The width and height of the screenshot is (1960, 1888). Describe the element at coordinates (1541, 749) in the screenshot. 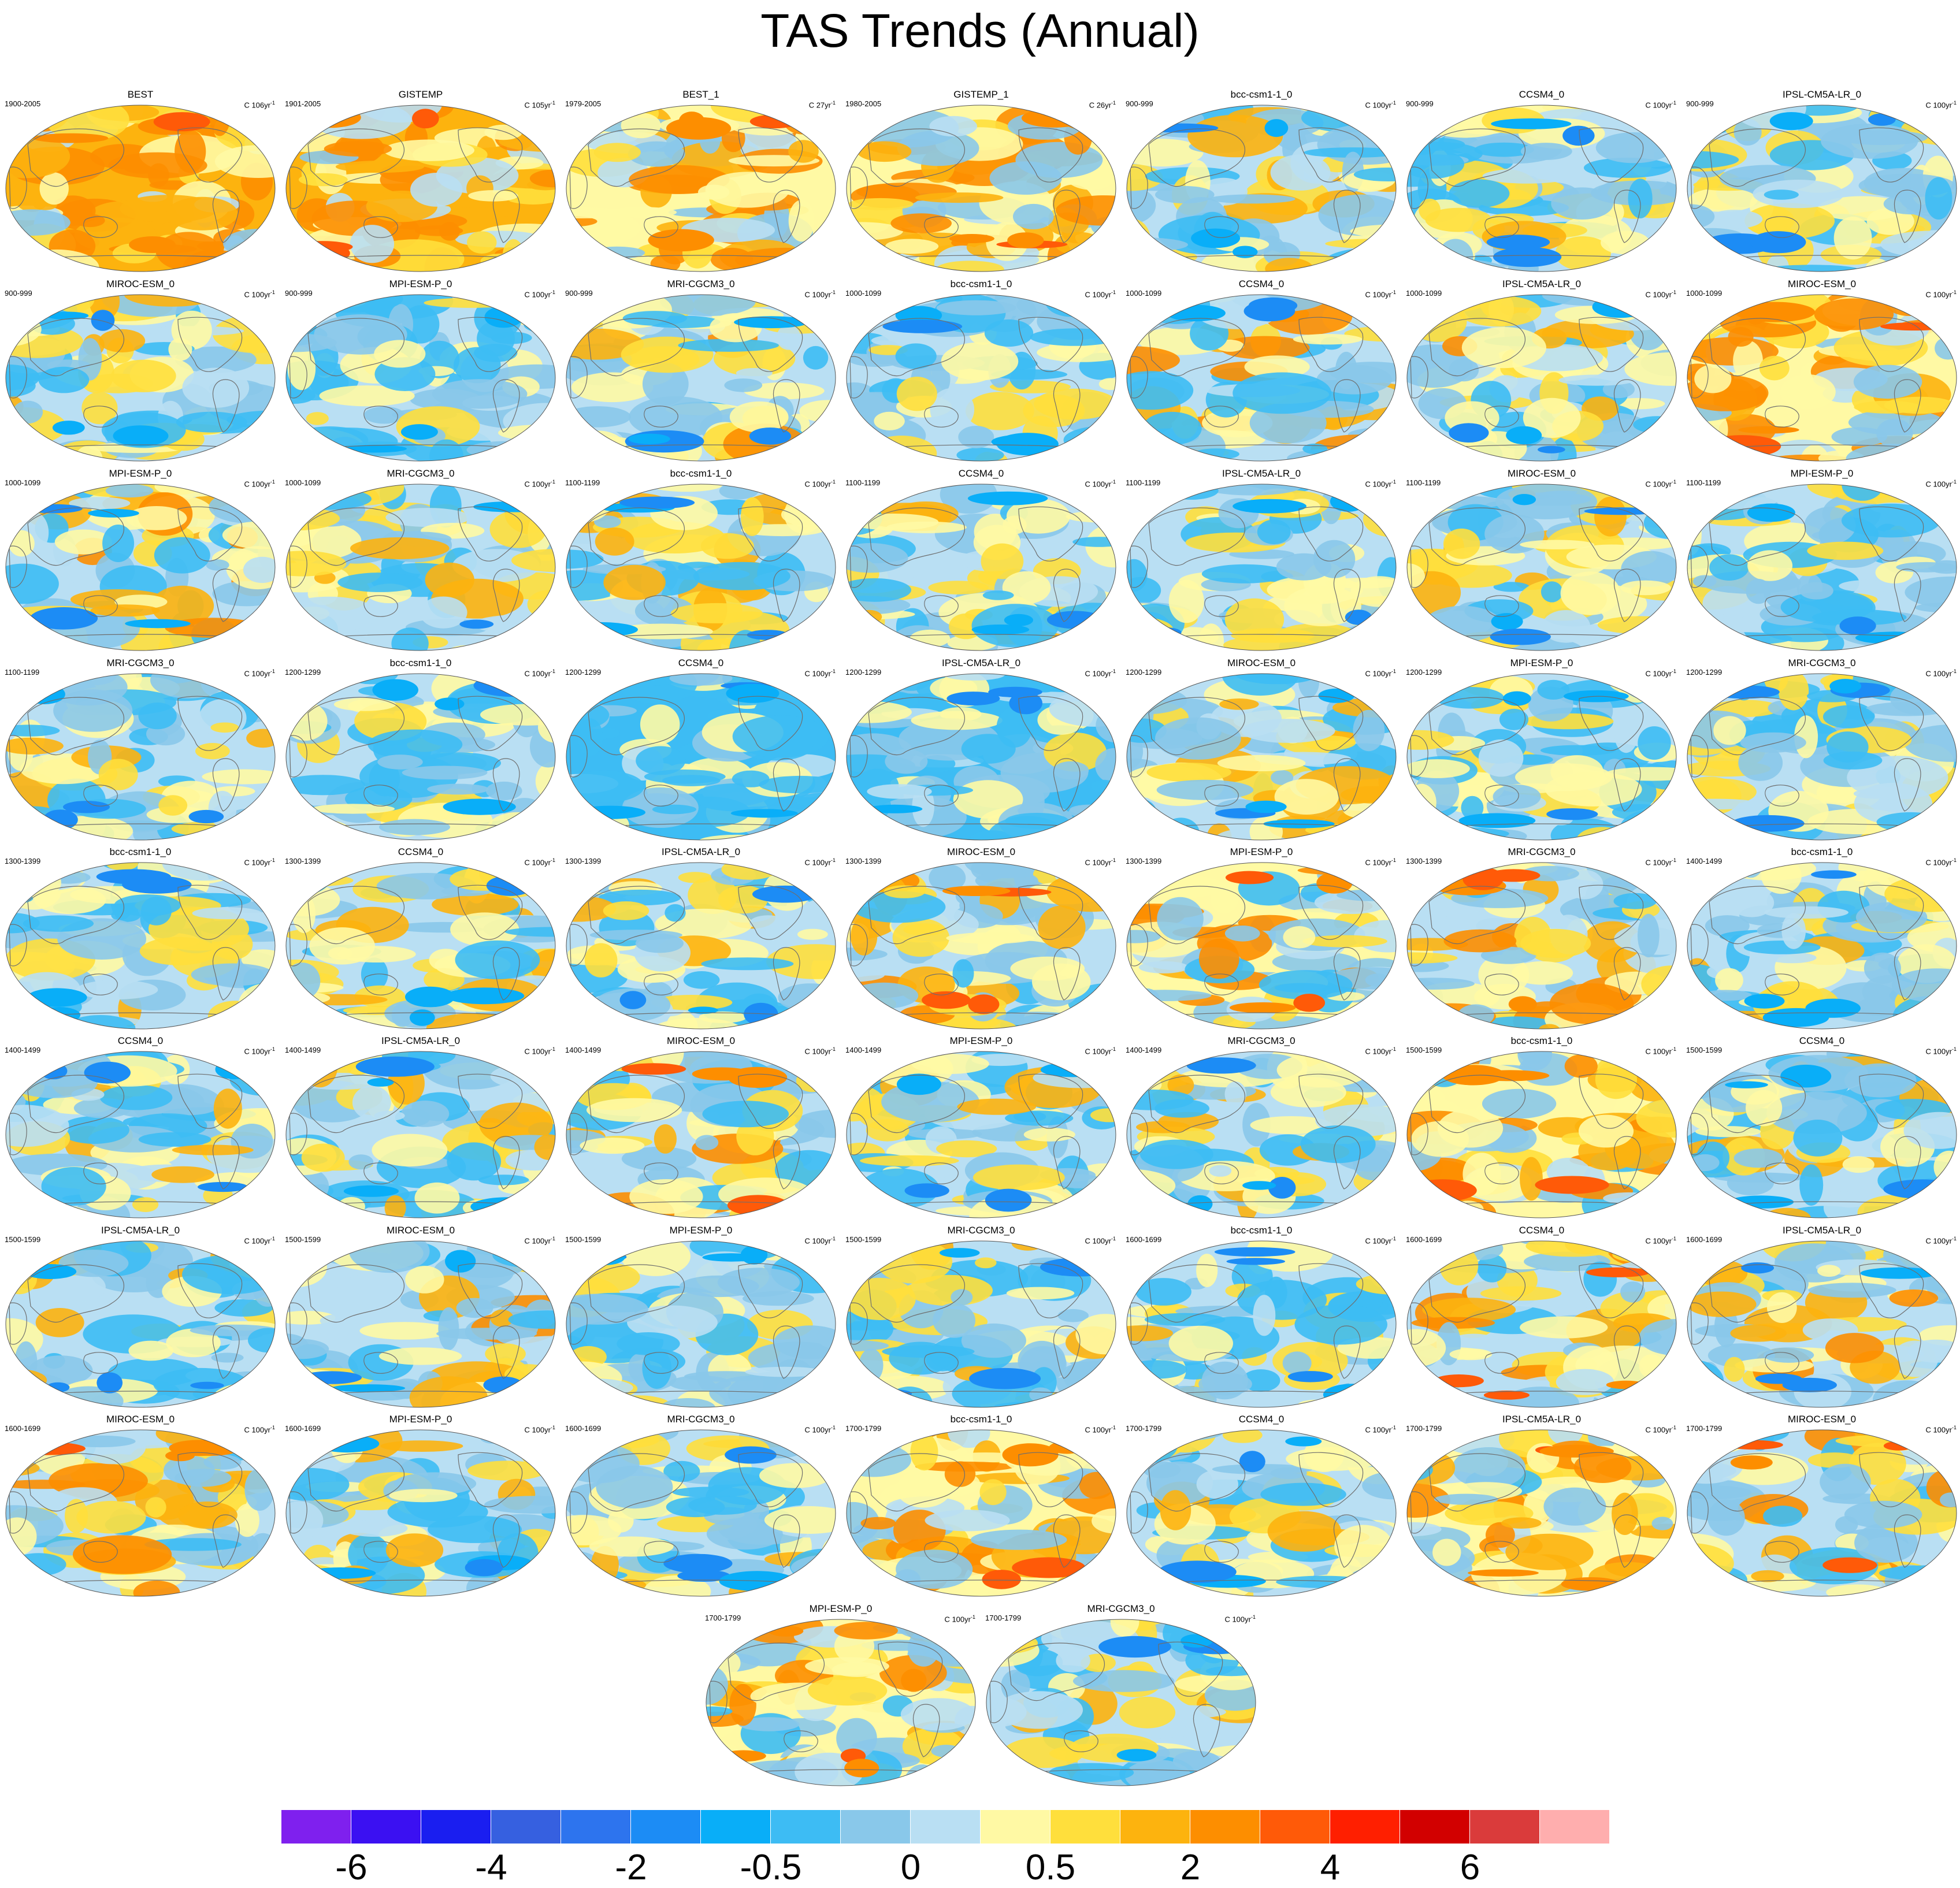

I see `map-panel: MPI-ESM-P_0 1200-1299 C 100yr-1` at that location.